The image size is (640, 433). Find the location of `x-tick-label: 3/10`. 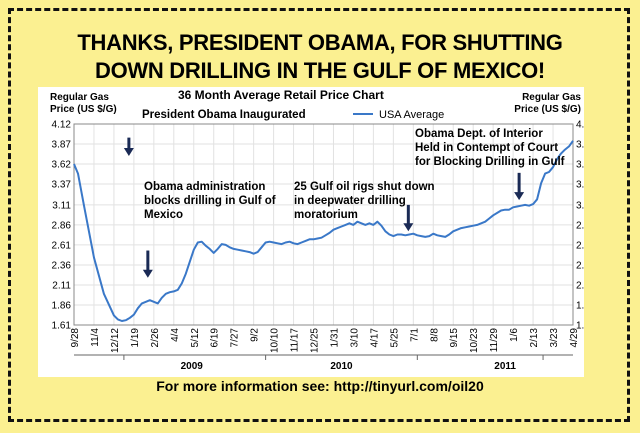

x-tick-label: 3/10 is located at coordinates (354, 338).